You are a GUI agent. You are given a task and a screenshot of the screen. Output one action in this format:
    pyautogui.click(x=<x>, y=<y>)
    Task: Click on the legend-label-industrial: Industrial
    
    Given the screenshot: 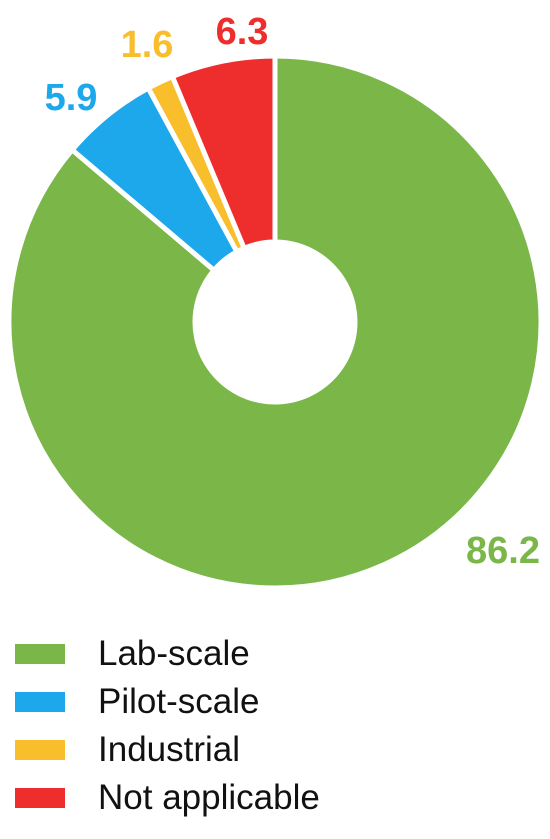 What is the action you would take?
    pyautogui.click(x=169, y=749)
    